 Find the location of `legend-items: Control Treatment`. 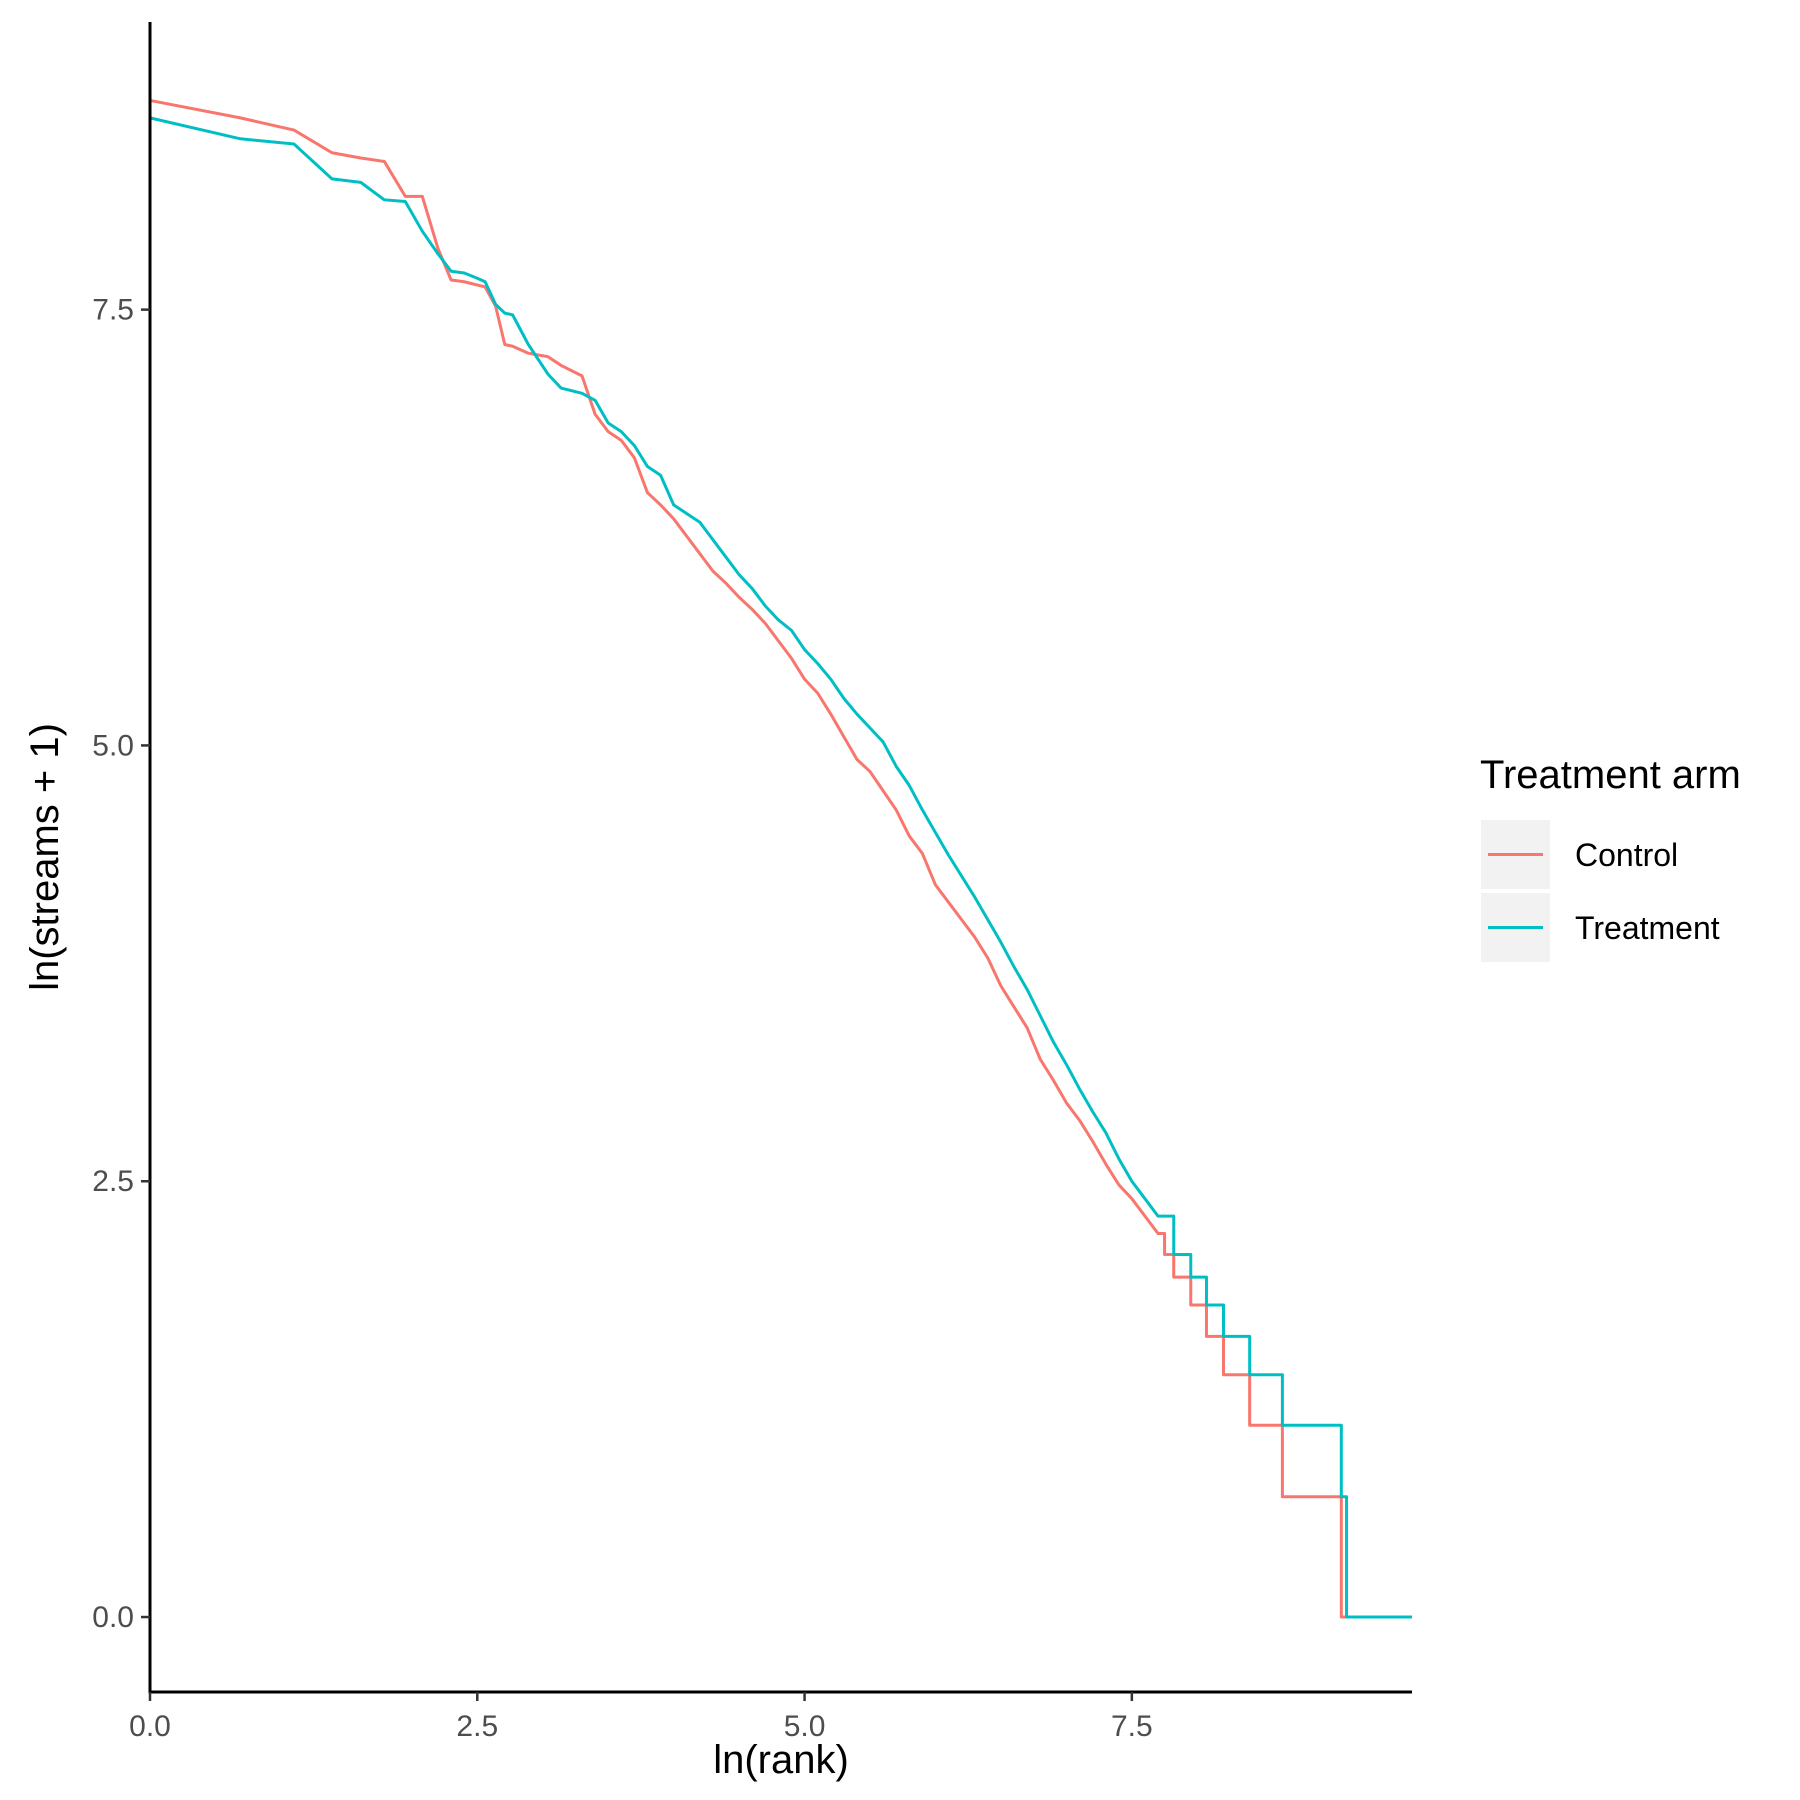

legend-items: Control Treatment is located at coordinates (1600, 891).